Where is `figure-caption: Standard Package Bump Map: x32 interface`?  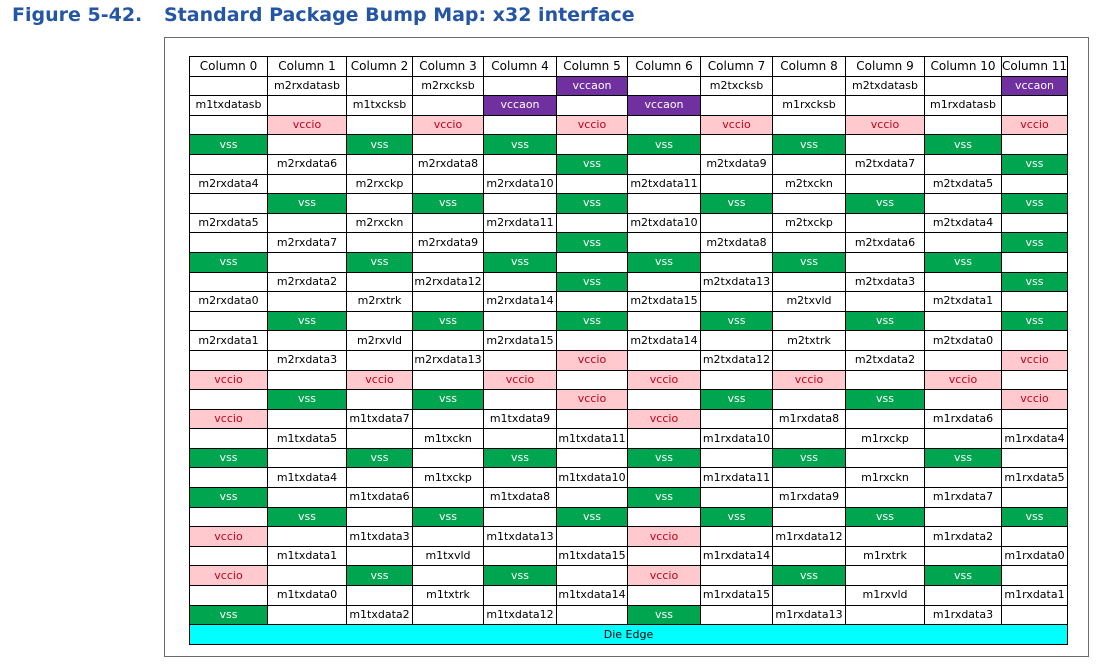 figure-caption: Standard Package Bump Map: x32 interface is located at coordinates (399, 15).